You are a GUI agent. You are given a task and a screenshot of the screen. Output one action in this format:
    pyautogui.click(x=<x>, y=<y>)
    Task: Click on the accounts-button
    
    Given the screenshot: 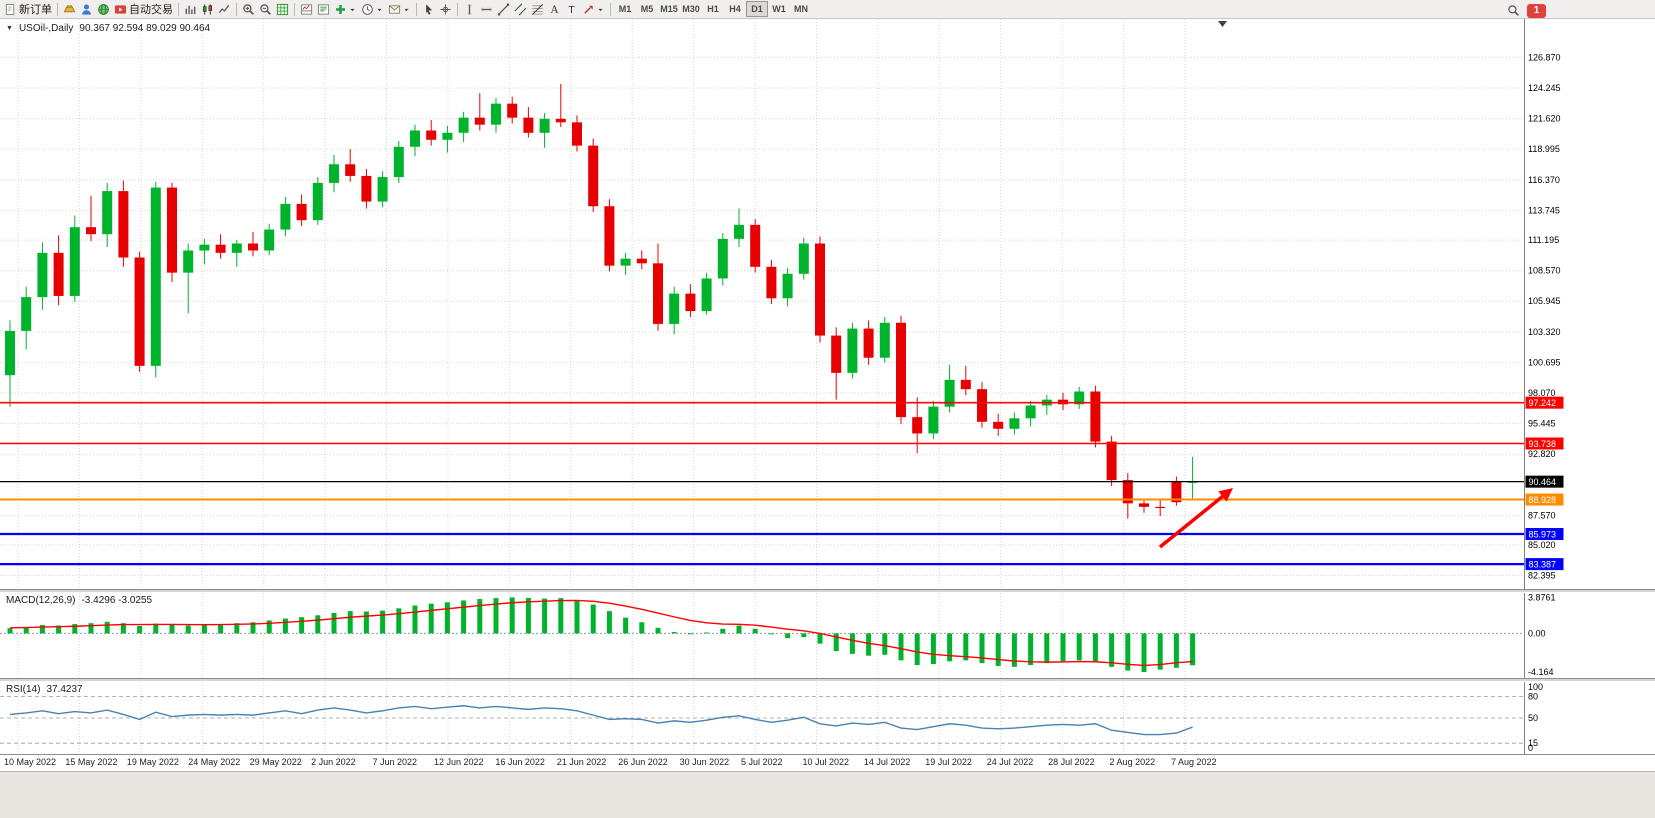 What is the action you would take?
    pyautogui.click(x=86, y=9)
    